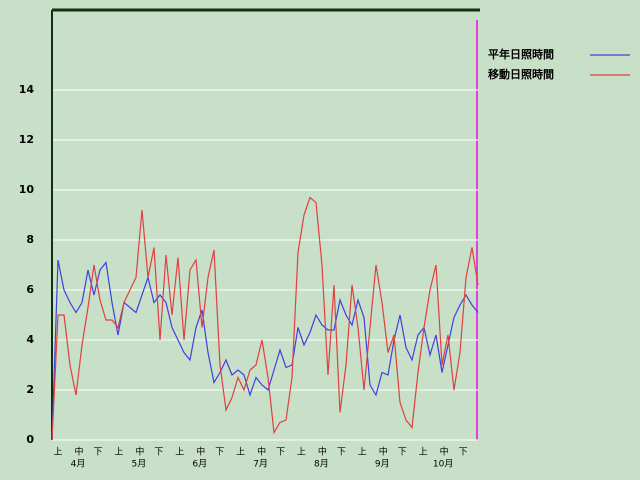  What do you see at coordinates (26, 139) in the screenshot?
I see `y-tick-label: 12` at bounding box center [26, 139].